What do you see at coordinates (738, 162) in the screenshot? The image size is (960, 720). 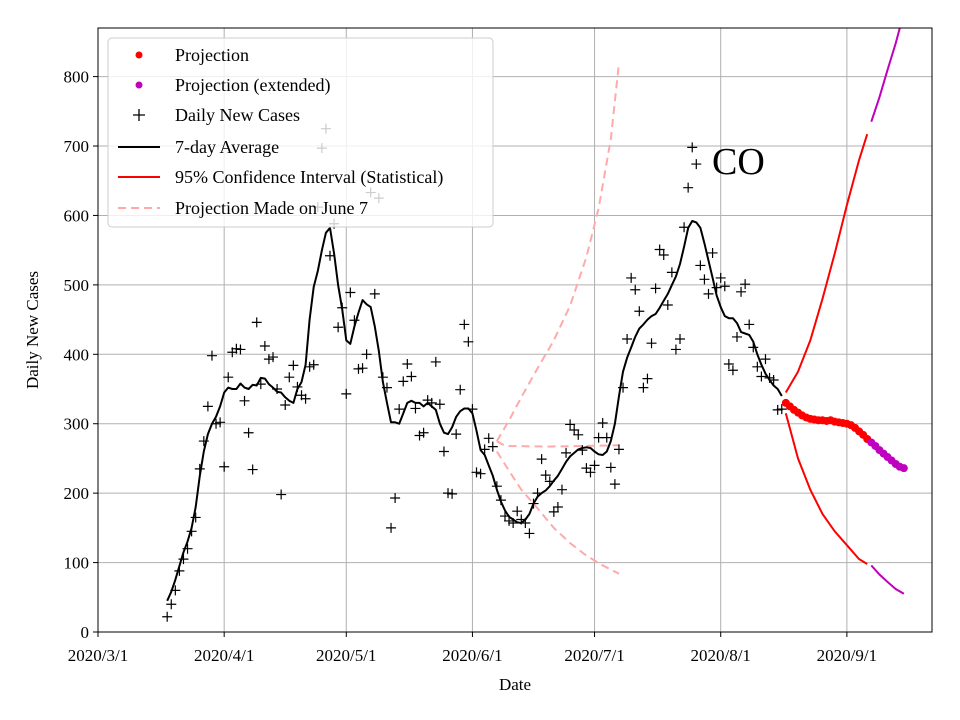 I see `state-label: CO` at bounding box center [738, 162].